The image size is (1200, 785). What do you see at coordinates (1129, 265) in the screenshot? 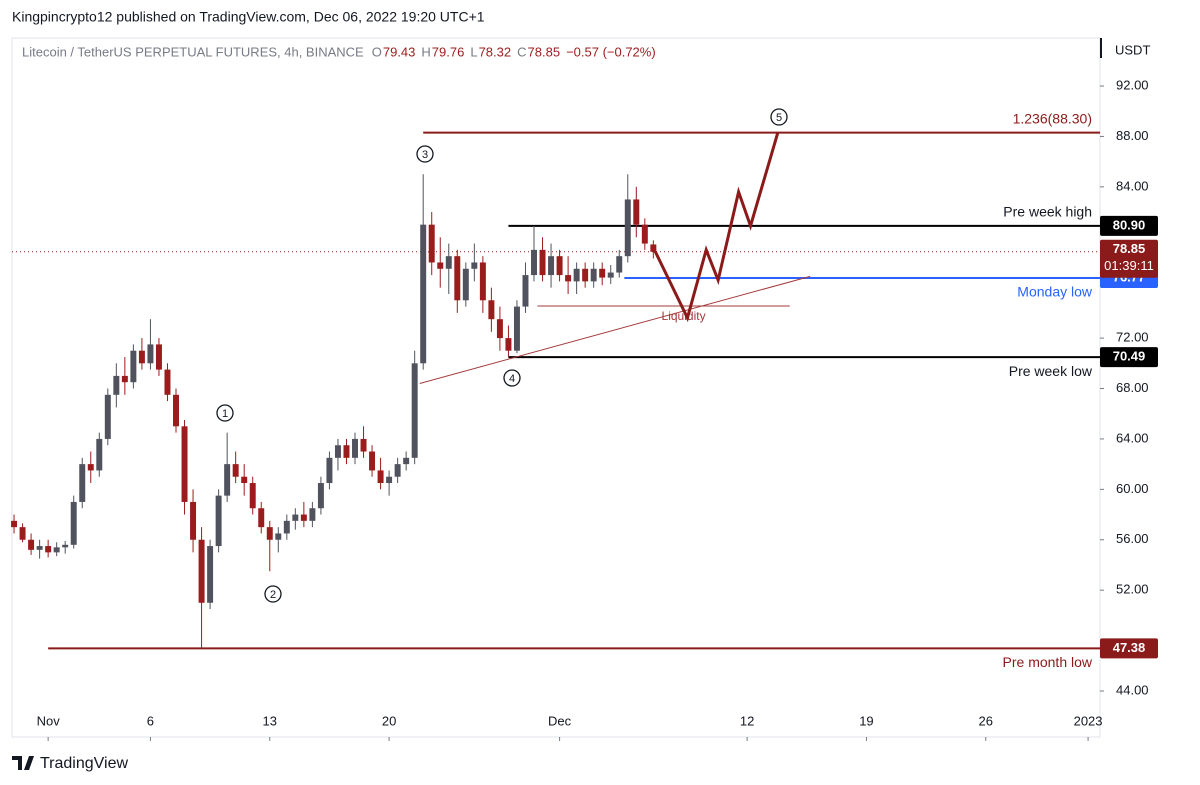
I see `countdown: 01:39:11` at bounding box center [1129, 265].